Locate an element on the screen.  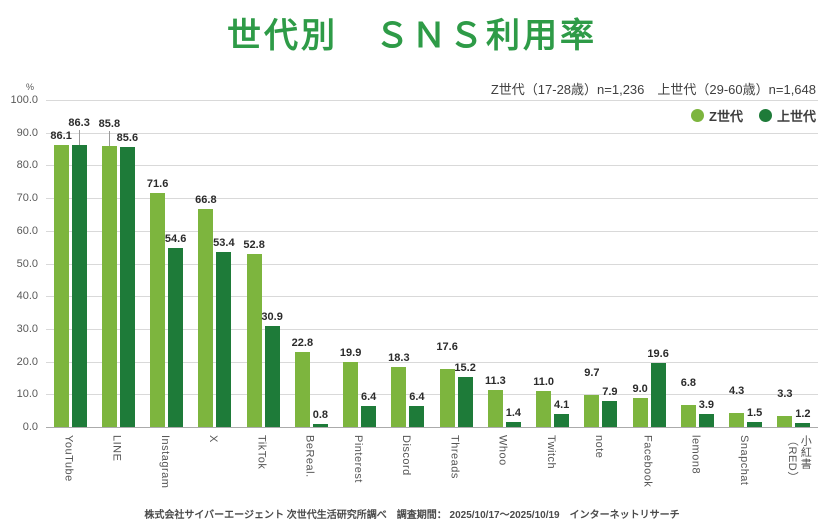
x-axis-label: X is located at coordinates (213, 439).